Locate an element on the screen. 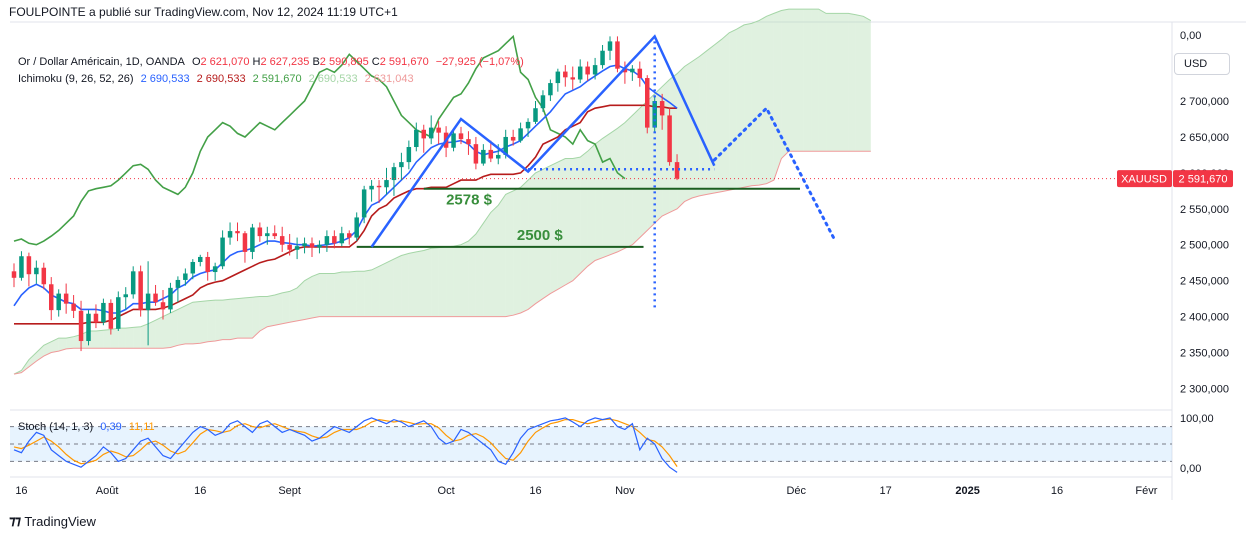  support-levels: 2578 $ 2500 $ is located at coordinates (578, 217).